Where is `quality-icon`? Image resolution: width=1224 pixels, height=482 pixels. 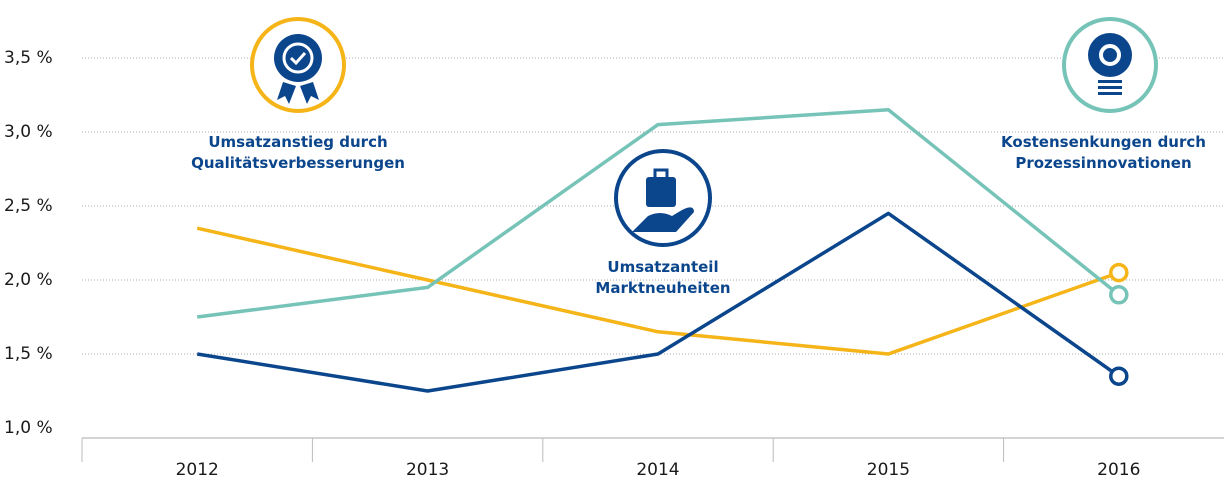 quality-icon is located at coordinates (298, 65).